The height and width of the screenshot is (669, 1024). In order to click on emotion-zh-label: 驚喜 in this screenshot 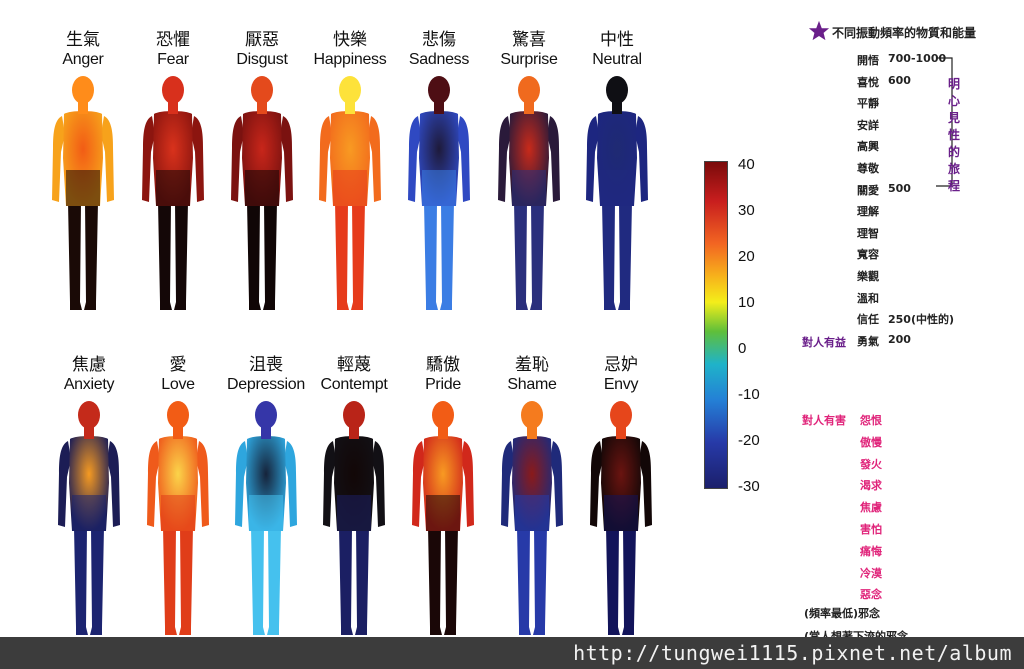, I will do `click(529, 40)`.